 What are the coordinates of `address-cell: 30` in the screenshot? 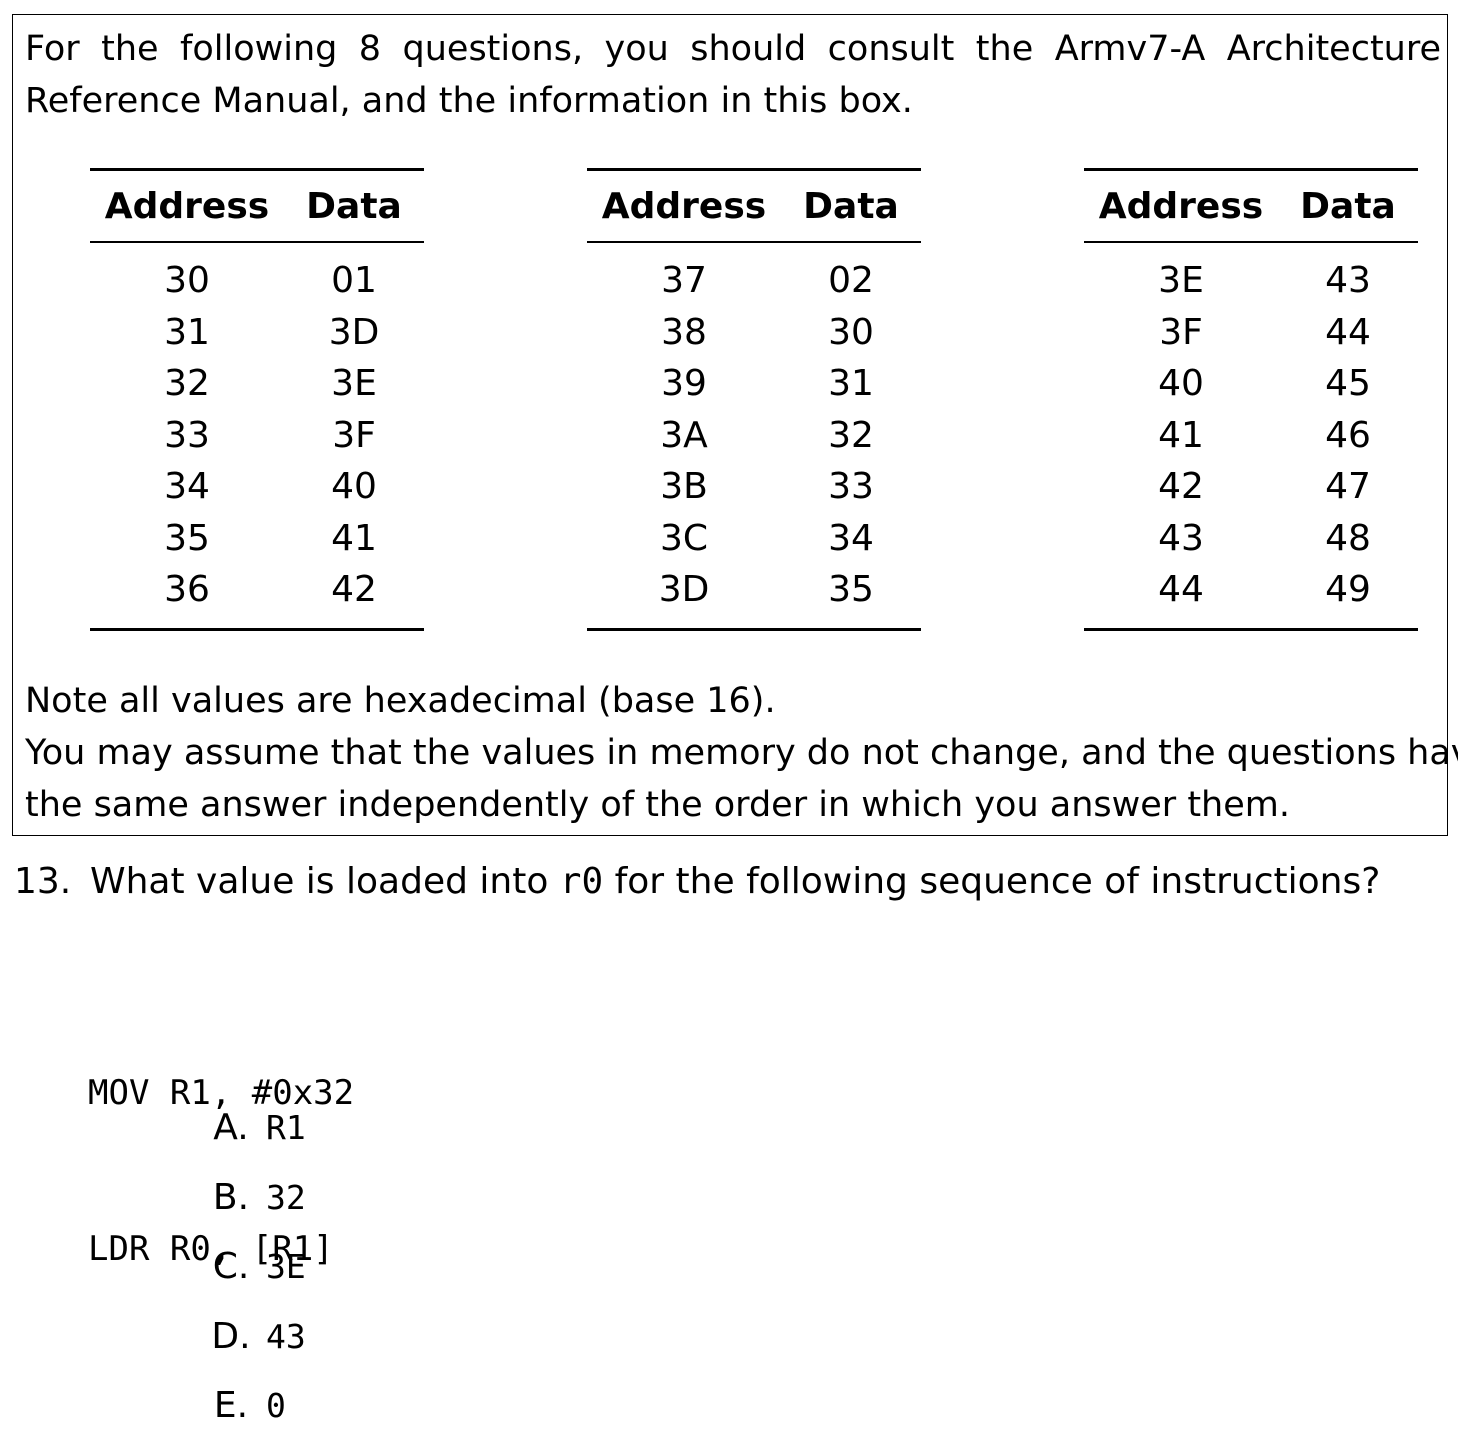 It's located at (187, 281).